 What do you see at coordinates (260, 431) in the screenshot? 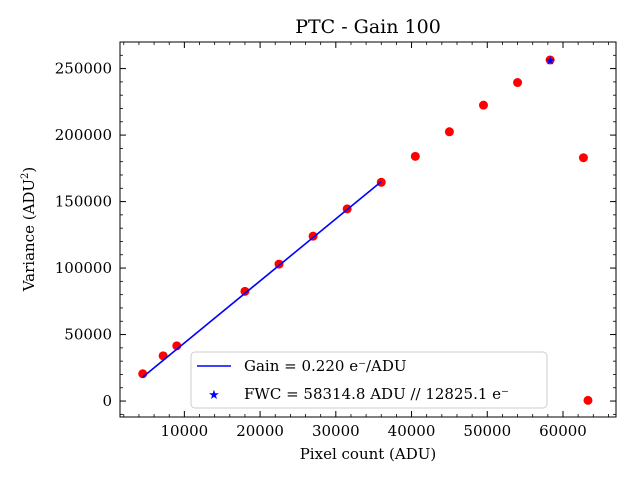
I see `x-tick-label: 20000` at bounding box center [260, 431].